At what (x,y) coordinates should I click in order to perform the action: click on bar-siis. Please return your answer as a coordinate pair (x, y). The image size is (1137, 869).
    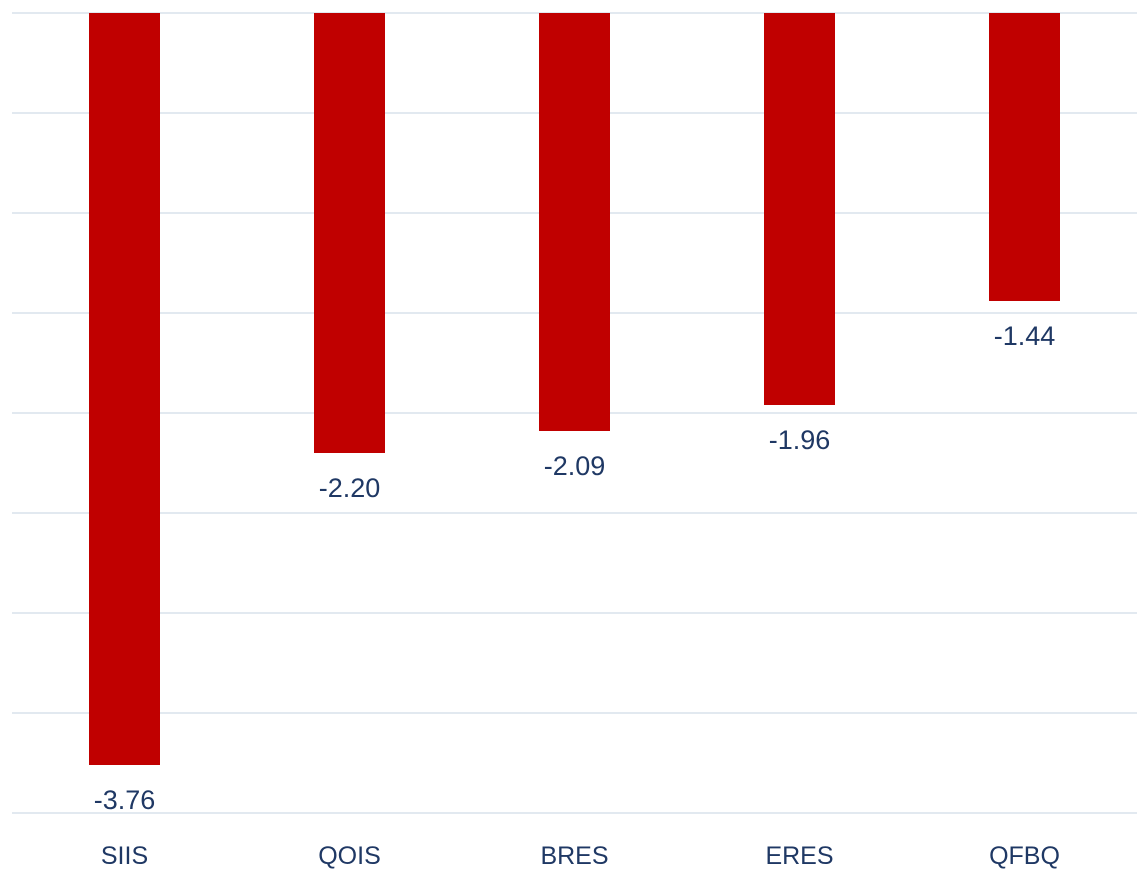
    Looking at the image, I should click on (124, 389).